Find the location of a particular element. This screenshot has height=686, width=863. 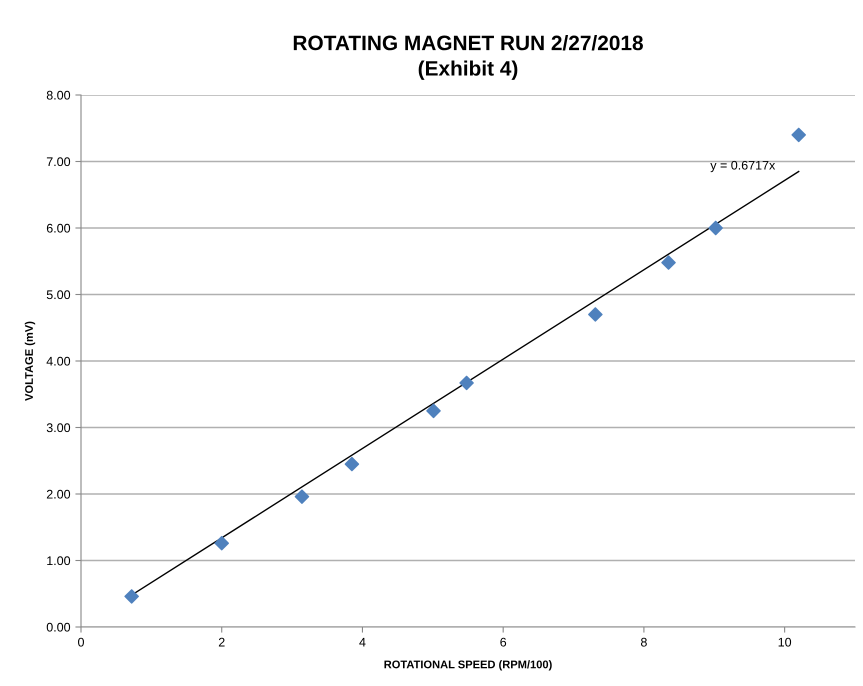

y-tick-label: 6.00 is located at coordinates (58, 228).